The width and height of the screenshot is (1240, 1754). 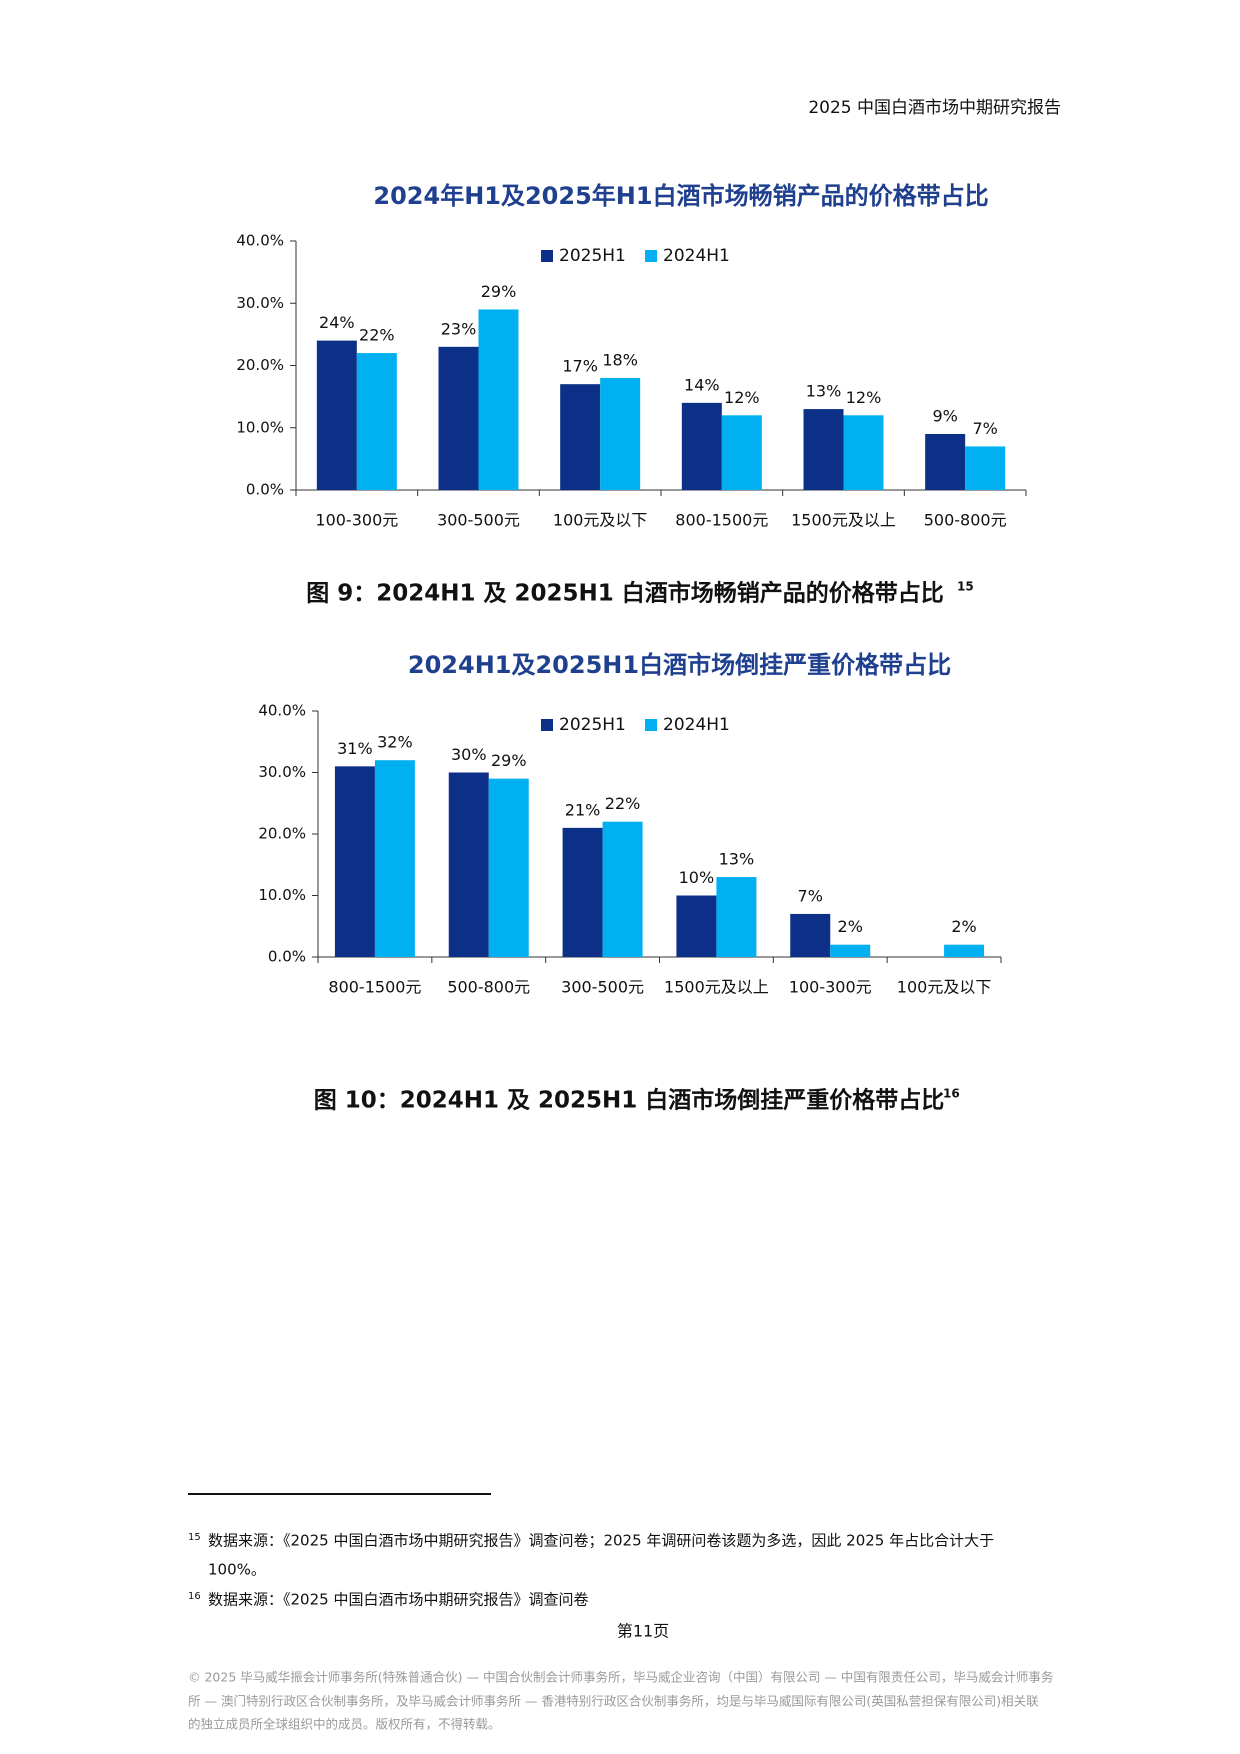 I want to click on copyright: 的独立成员所全球组织中的成员。版权所有，不得转载。, so click(x=344, y=1724).